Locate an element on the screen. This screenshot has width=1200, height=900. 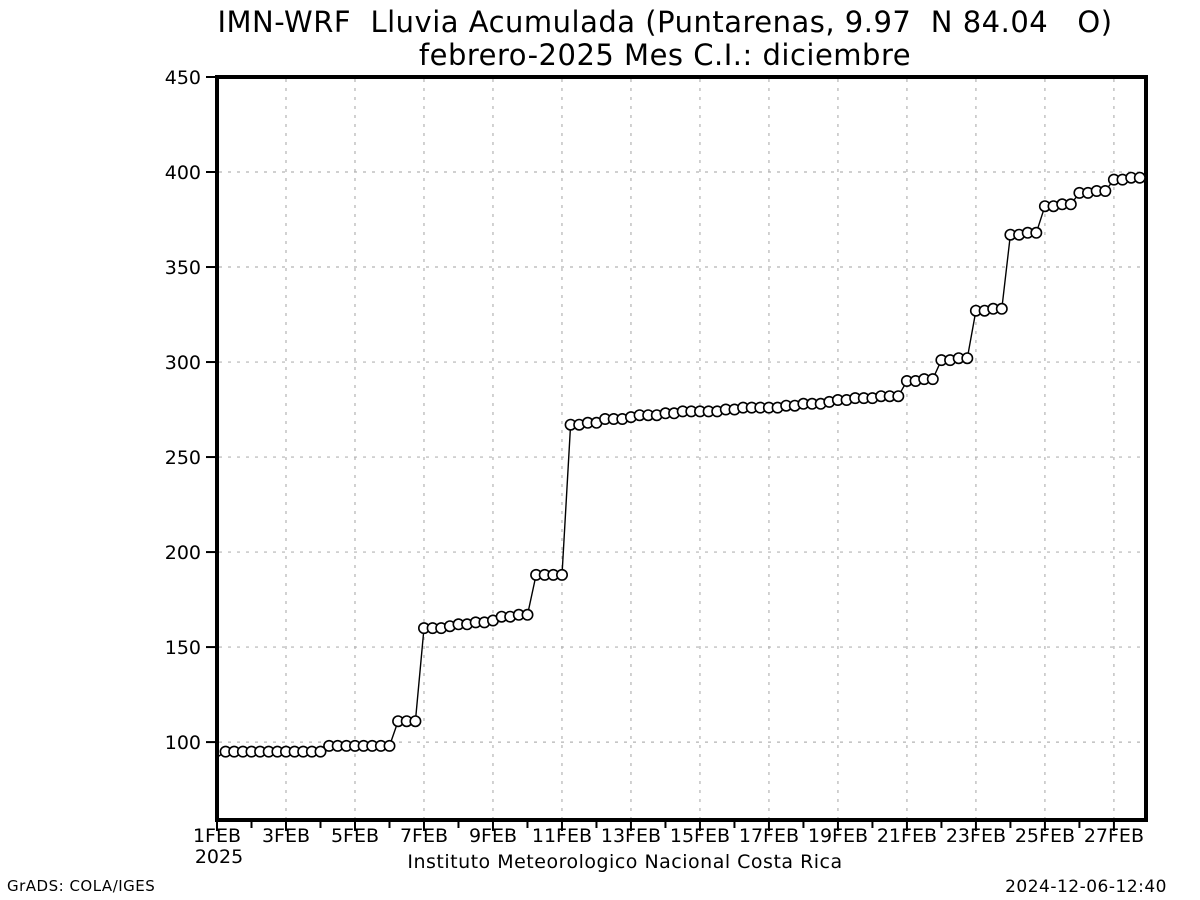
x-tick-label: 19FEB is located at coordinates (838, 836).